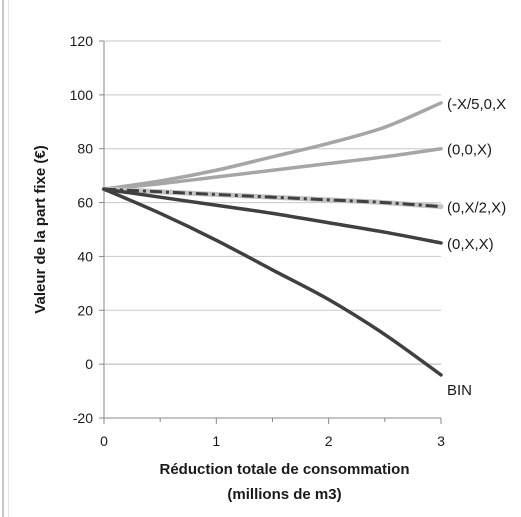 Image resolution: width=521 pixels, height=517 pixels. I want to click on y-tick-label: 0, so click(89, 364).